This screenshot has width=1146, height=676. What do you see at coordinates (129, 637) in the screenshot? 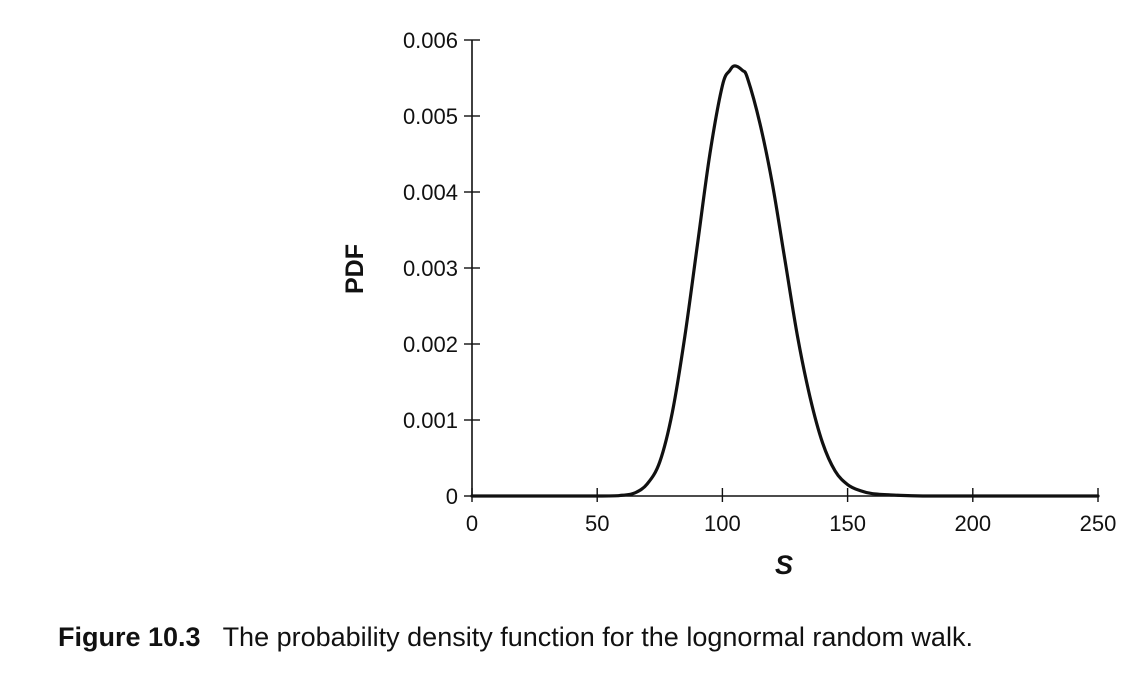
I see `figure-number: Figure 10.3` at bounding box center [129, 637].